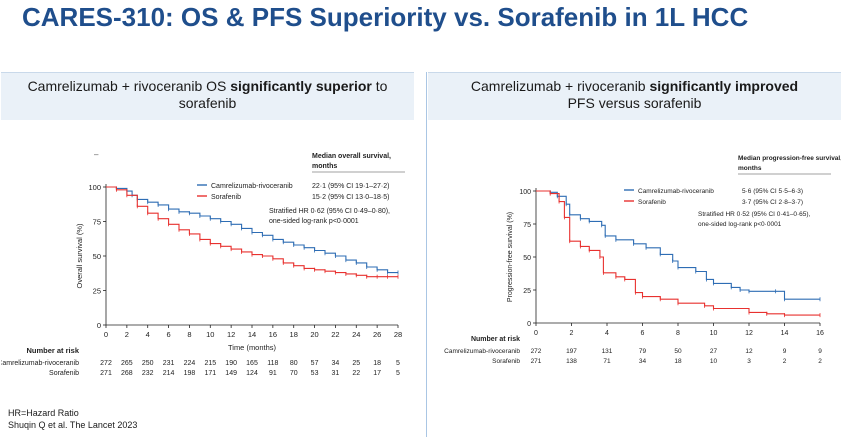 The height and width of the screenshot is (437, 841). I want to click on legend-title: Median overall survival,, so click(351, 156).